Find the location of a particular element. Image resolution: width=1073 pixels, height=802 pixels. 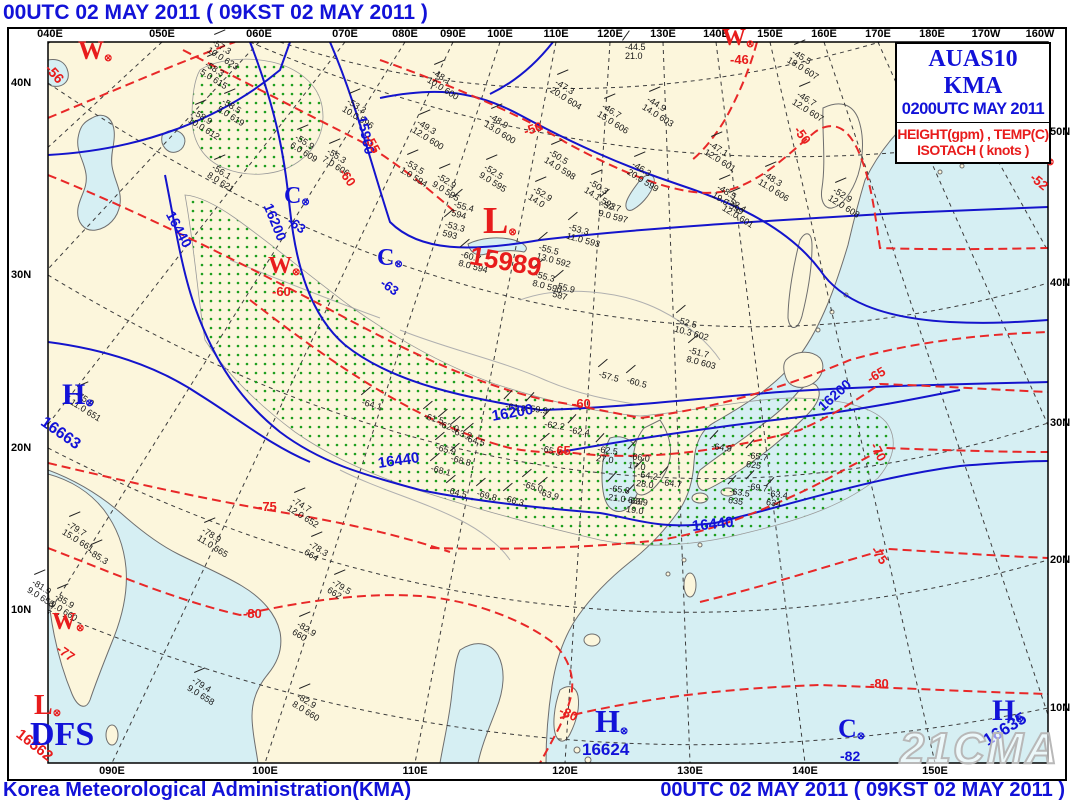

grid-label-top: 170W is located at coordinates (986, 34).